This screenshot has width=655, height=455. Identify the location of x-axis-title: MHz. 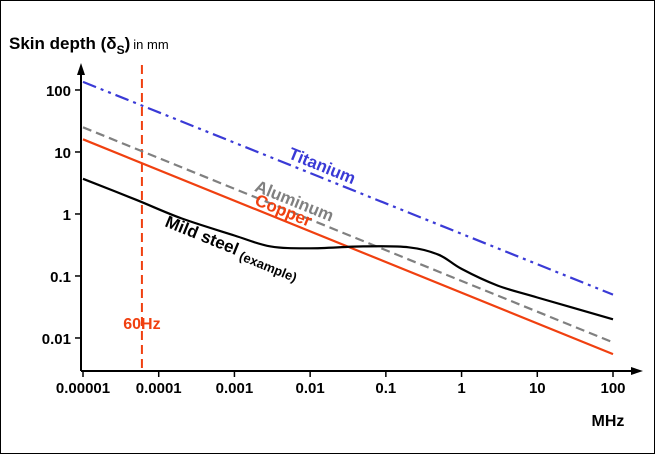
(608, 421).